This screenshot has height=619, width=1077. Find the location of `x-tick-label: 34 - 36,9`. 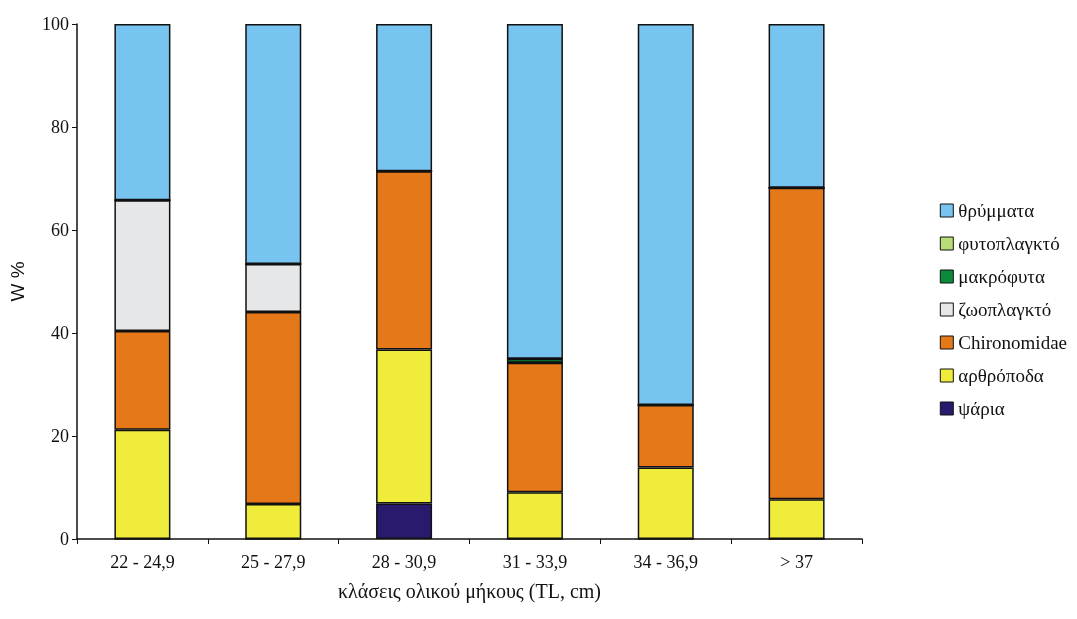

x-tick-label: 34 - 36,9 is located at coordinates (665, 562).